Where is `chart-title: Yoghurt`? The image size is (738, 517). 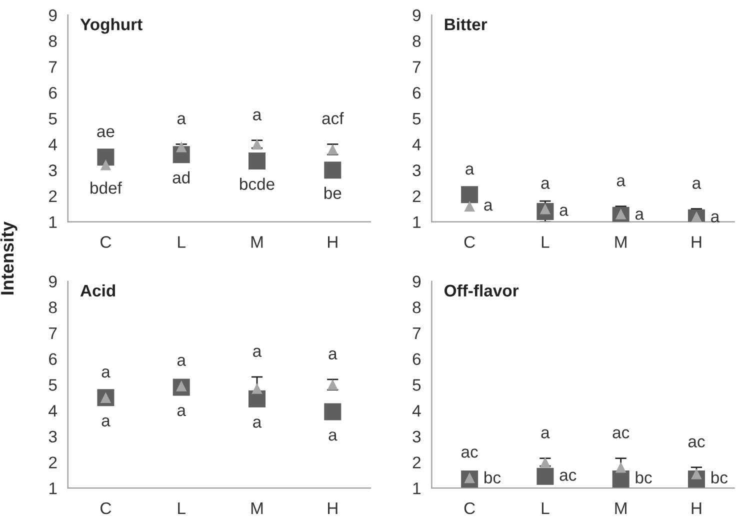
chart-title: Yoghurt is located at coordinates (111, 26).